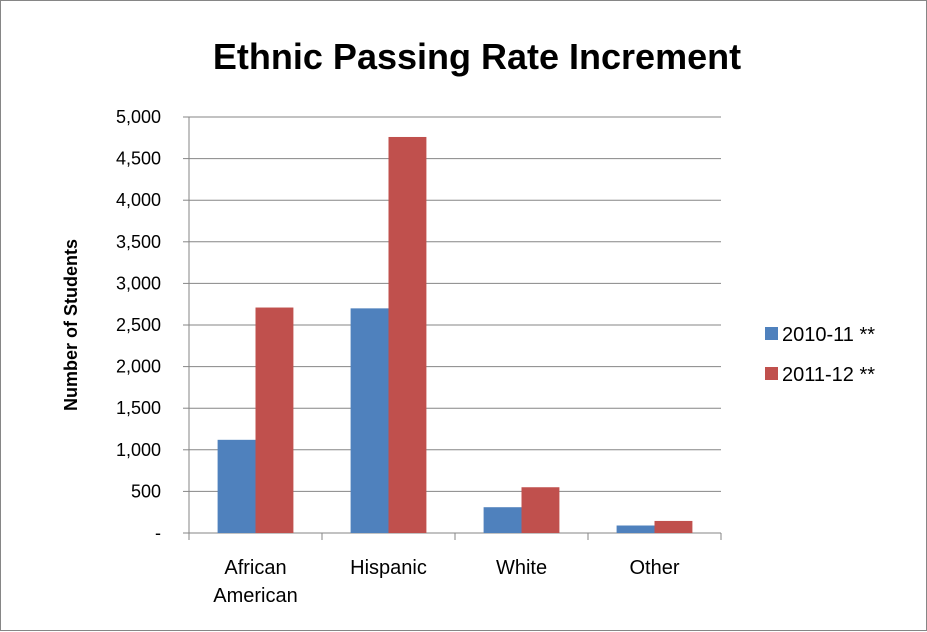  Describe the element at coordinates (828, 375) in the screenshot. I see `legend-label: 2011-12 **` at that location.